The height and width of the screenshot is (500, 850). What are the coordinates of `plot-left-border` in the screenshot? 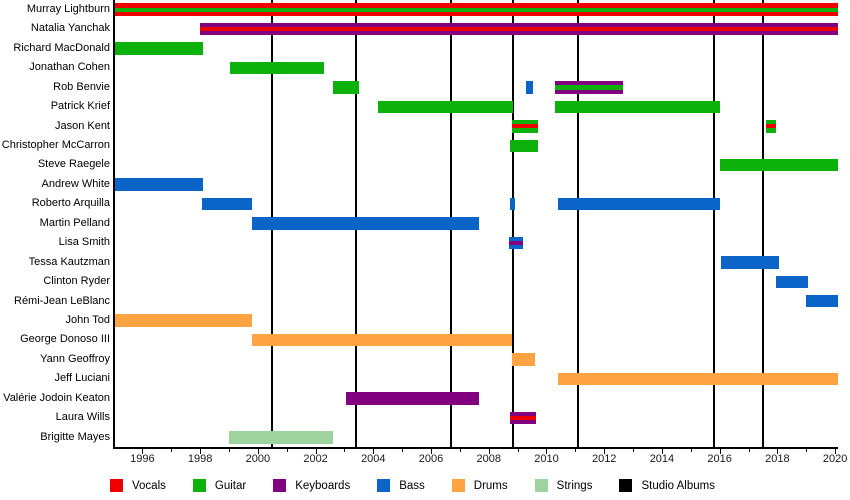 It's located at (114, 223).